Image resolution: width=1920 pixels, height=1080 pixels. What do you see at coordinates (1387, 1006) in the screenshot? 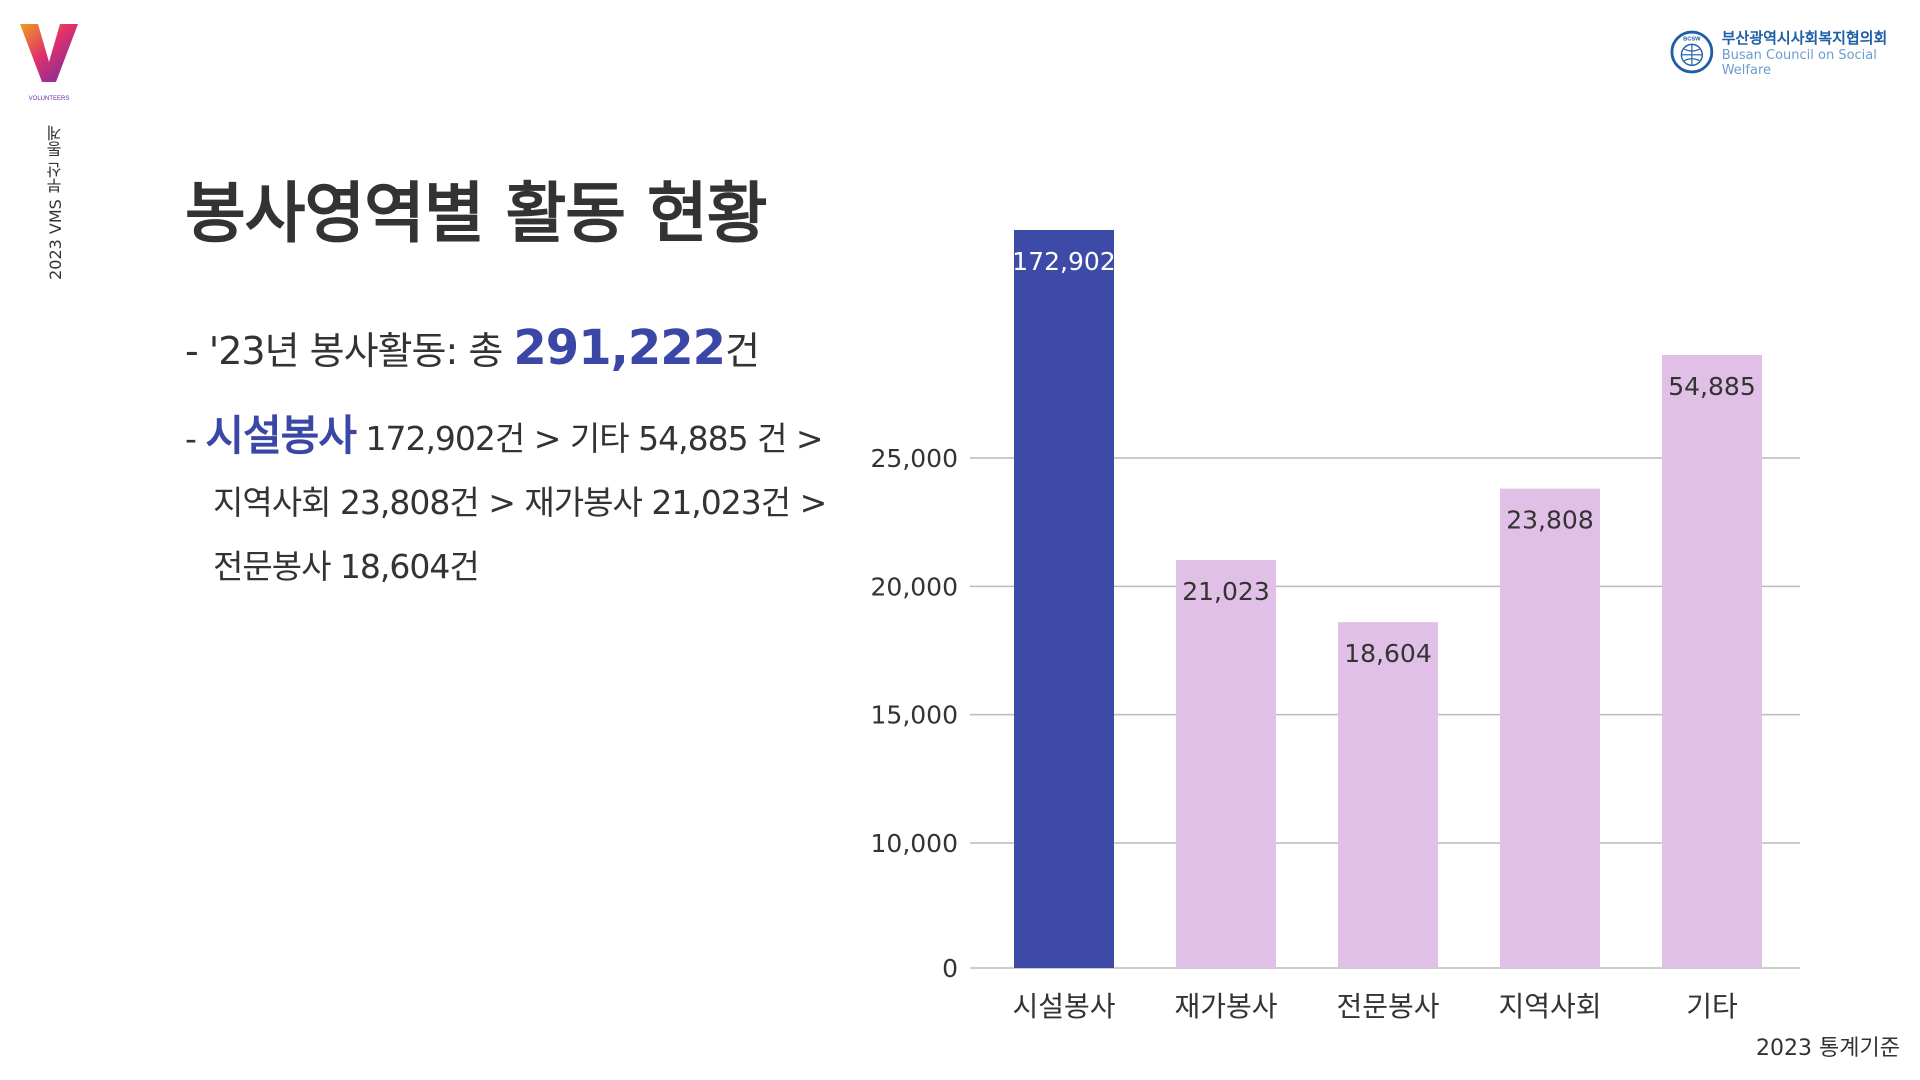
I see `x-tick-label: 전문봉사` at bounding box center [1387, 1006].